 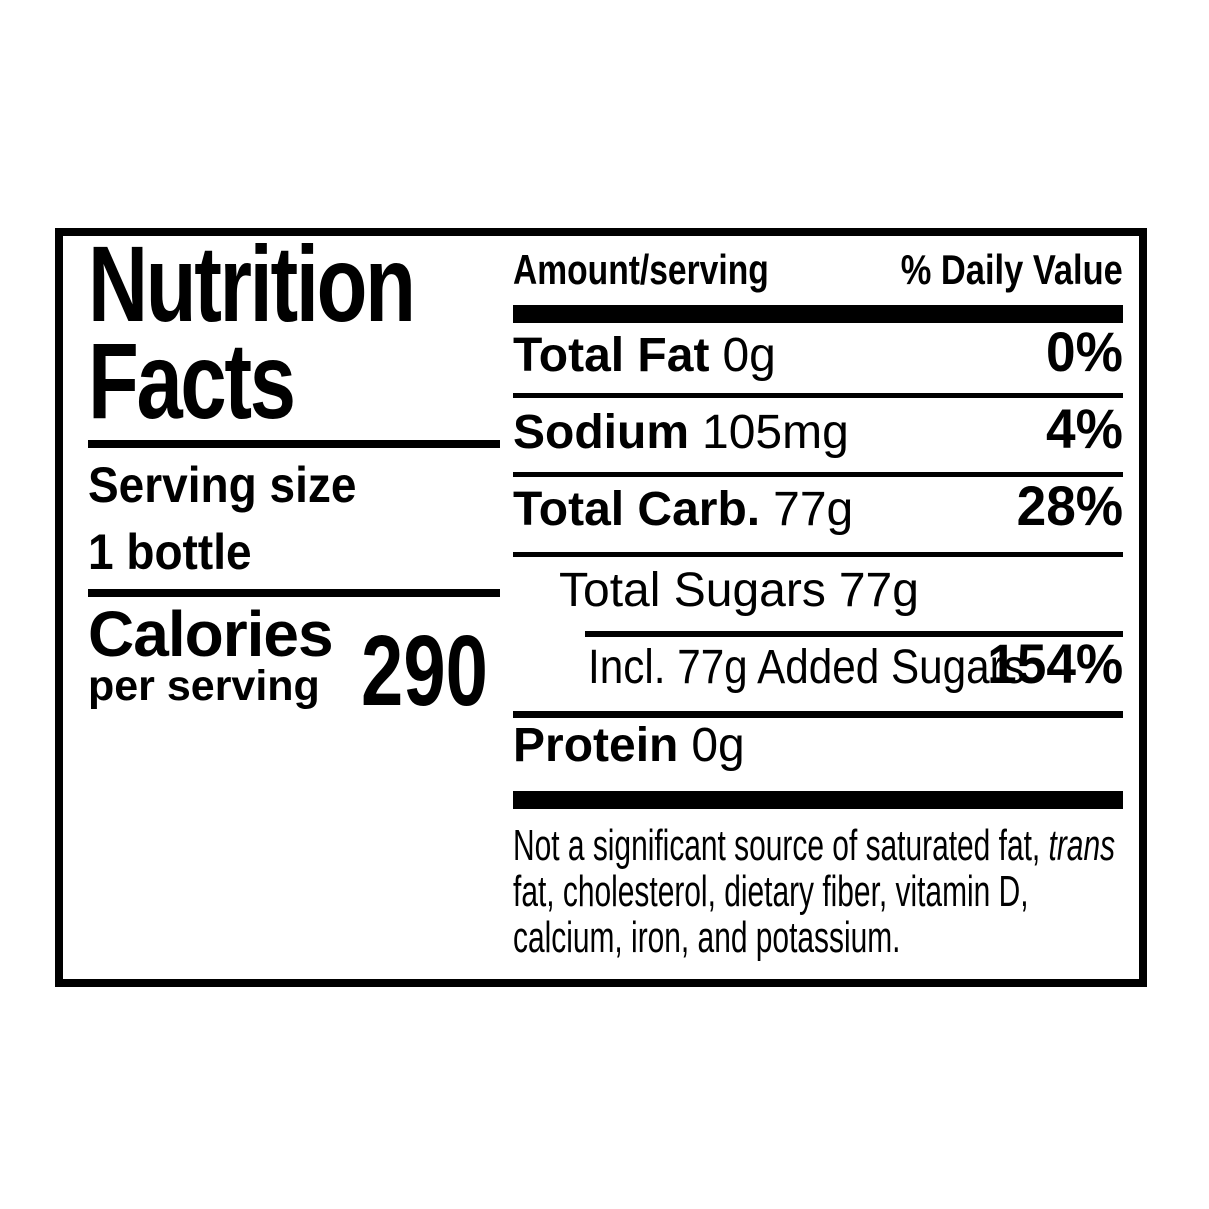 I want to click on serving-size-label: Serving size, so click(x=222, y=485).